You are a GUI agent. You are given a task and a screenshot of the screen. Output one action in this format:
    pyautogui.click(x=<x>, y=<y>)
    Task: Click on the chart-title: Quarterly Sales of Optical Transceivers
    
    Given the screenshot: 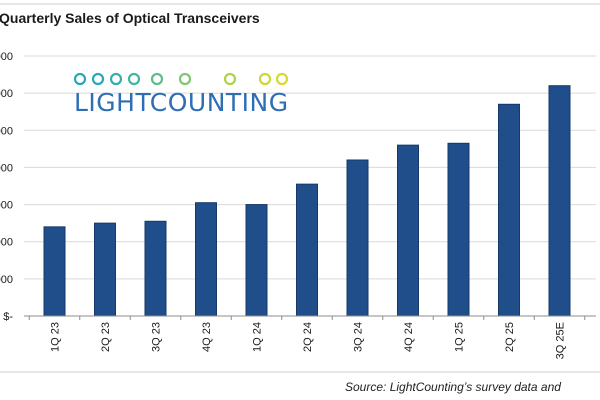 What is the action you would take?
    pyautogui.click(x=130, y=18)
    